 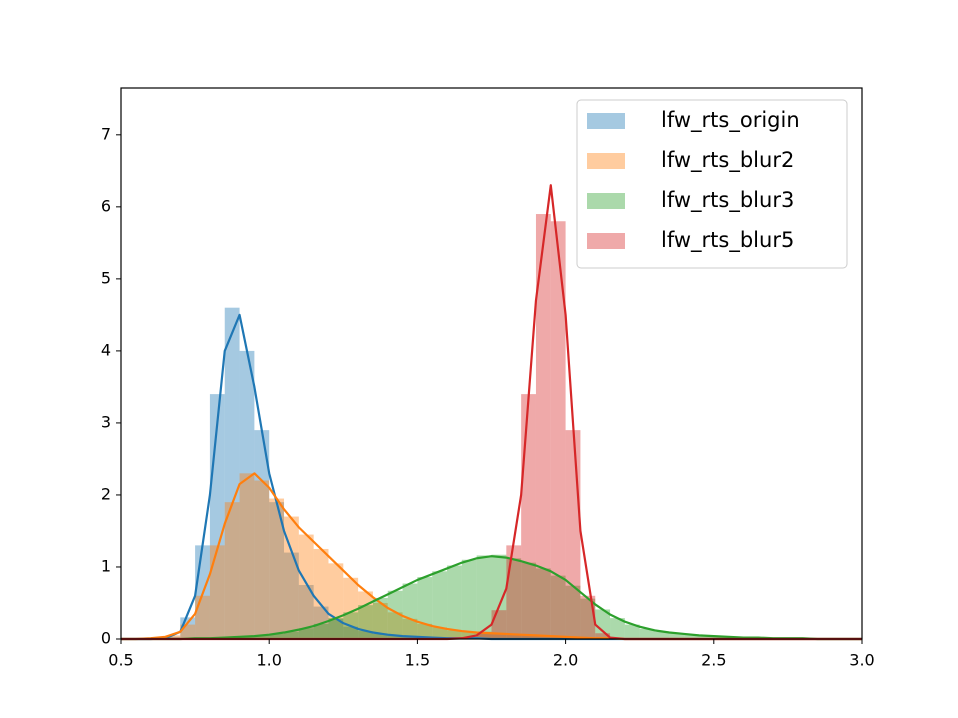 What do you see at coordinates (713, 660) in the screenshot?
I see `x-tick-label: 2.5` at bounding box center [713, 660].